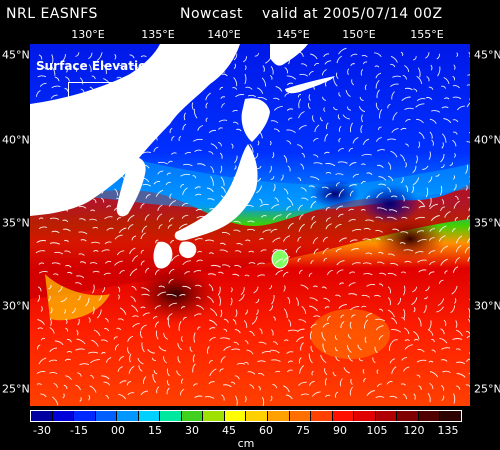 The height and width of the screenshot is (450, 500). I want to click on small-eddy, so click(280, 259).